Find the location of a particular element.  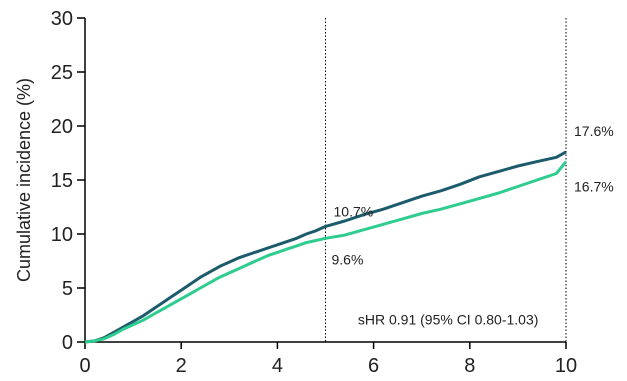

y-tick-label: 25 is located at coordinates (62, 73).